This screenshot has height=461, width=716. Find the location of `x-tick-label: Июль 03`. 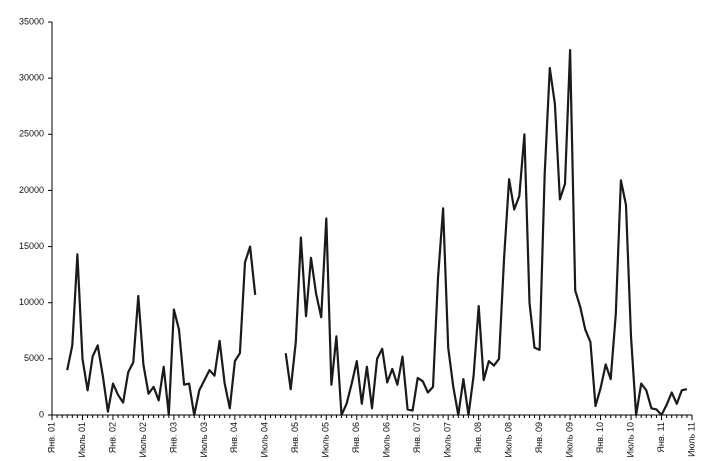

x-tick-label: Июль 03 is located at coordinates (204, 439).